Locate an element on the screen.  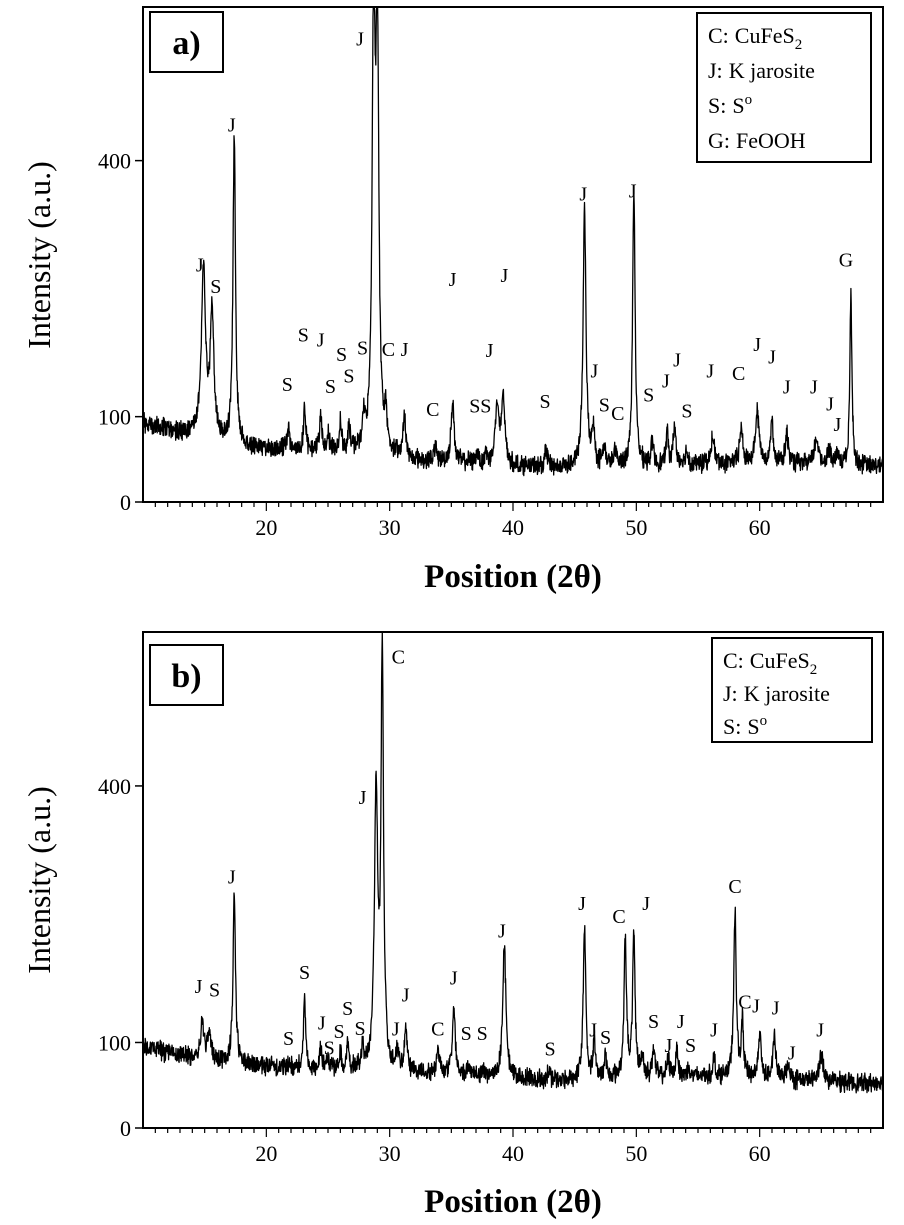
x-tick-label: 60 is located at coordinates (760, 527).